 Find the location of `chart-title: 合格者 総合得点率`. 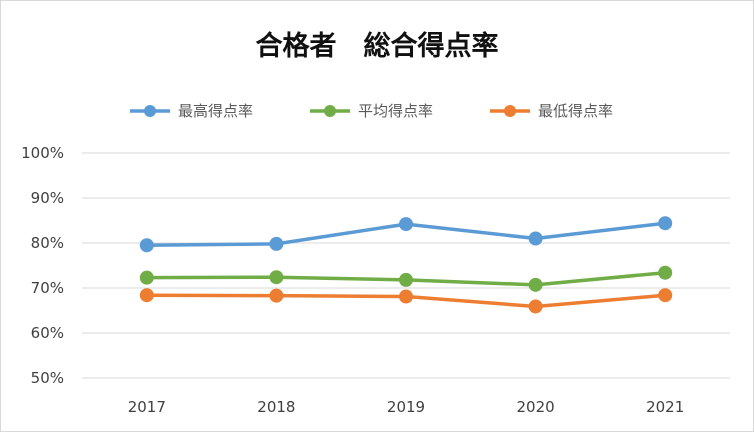

chart-title: 合格者 総合得点率 is located at coordinates (377, 46).